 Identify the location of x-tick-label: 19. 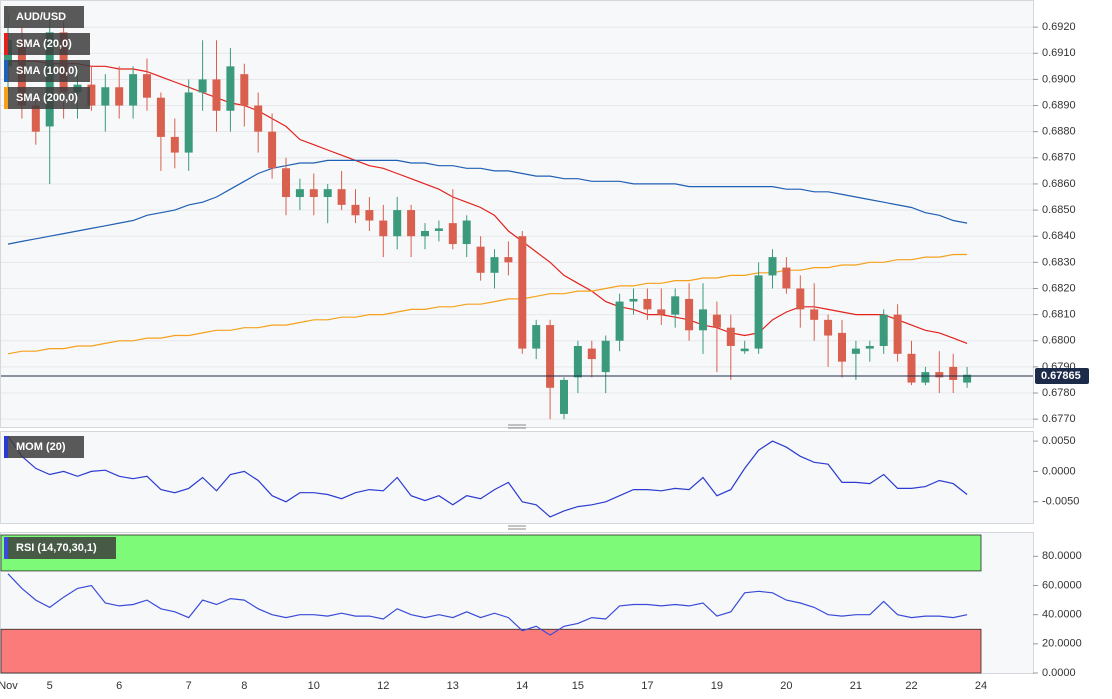
(717, 686).